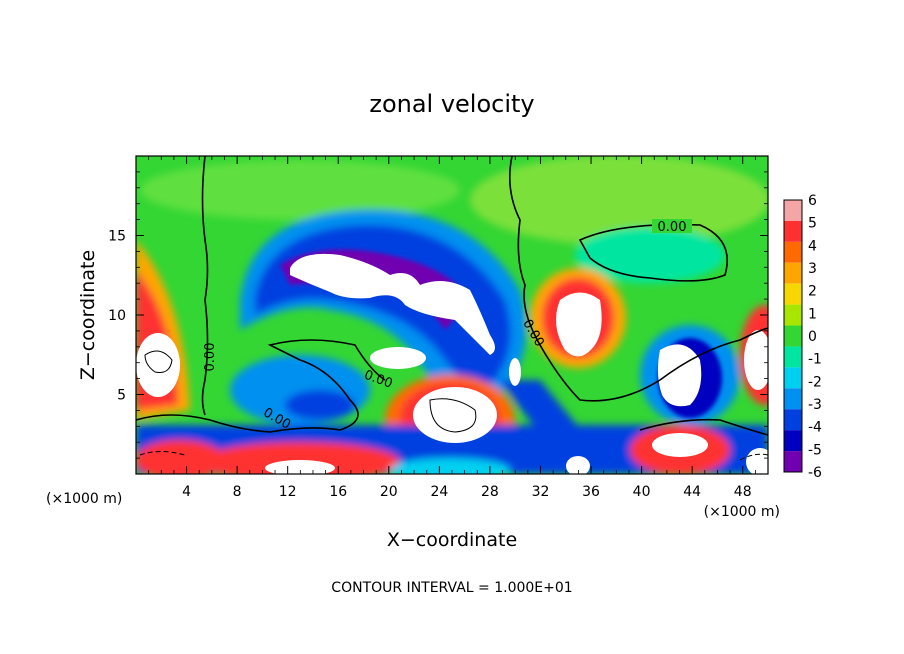 The image size is (904, 654). What do you see at coordinates (812, 314) in the screenshot?
I see `colorbar-label: 1` at bounding box center [812, 314].